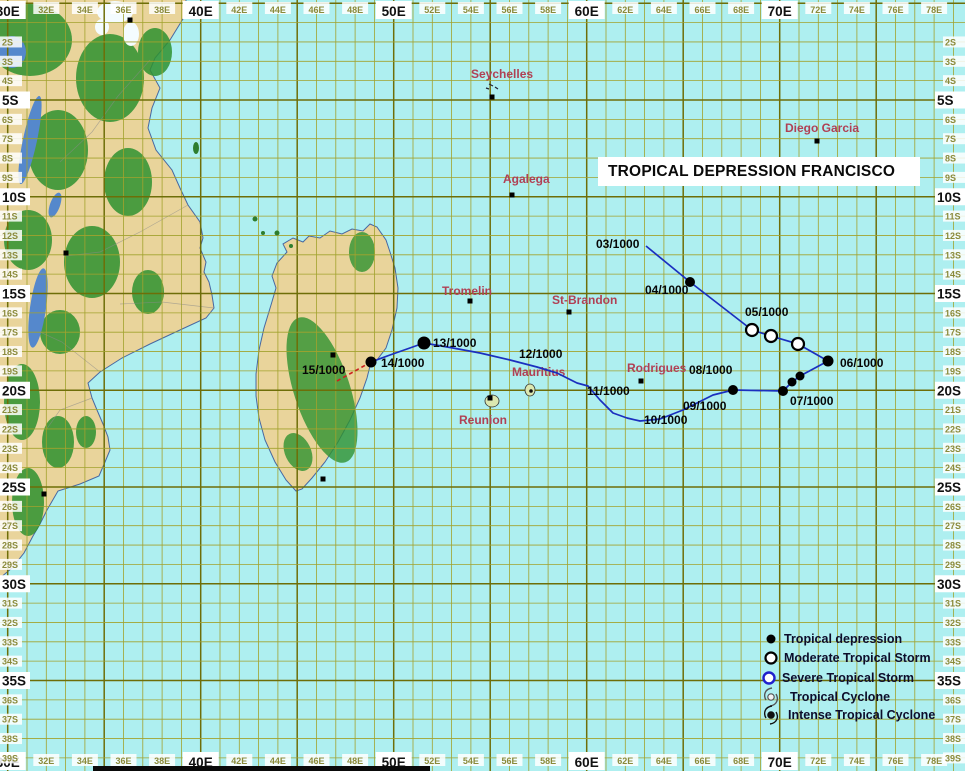  What do you see at coordinates (953, 662) in the screenshot?
I see `lat-label: 34S` at bounding box center [953, 662].